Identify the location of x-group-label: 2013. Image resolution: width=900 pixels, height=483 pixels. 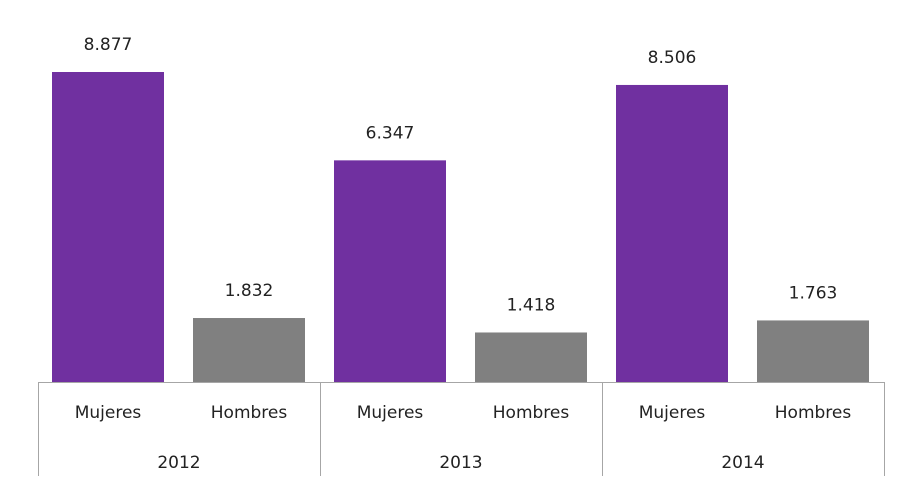
(460, 463).